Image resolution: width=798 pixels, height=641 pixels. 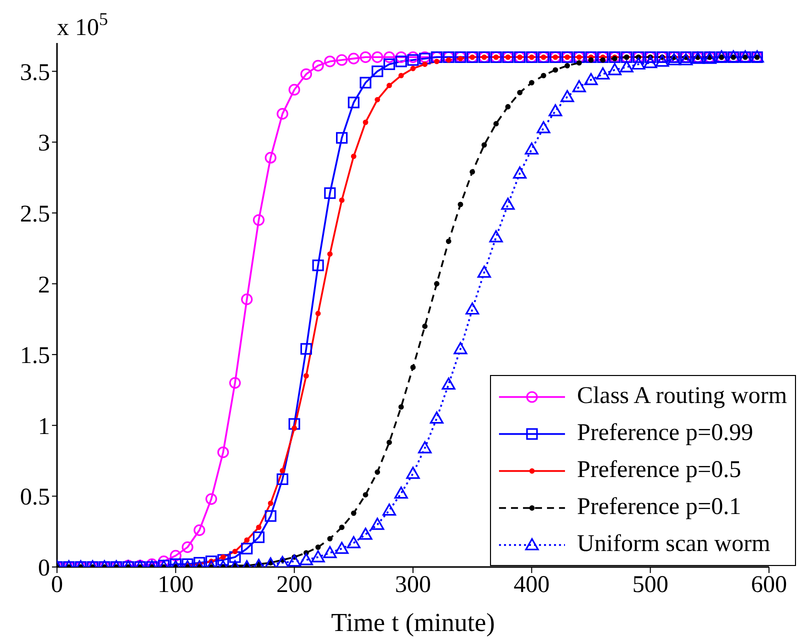 What do you see at coordinates (532, 585) in the screenshot?
I see `x-tick-label: 400` at bounding box center [532, 585].